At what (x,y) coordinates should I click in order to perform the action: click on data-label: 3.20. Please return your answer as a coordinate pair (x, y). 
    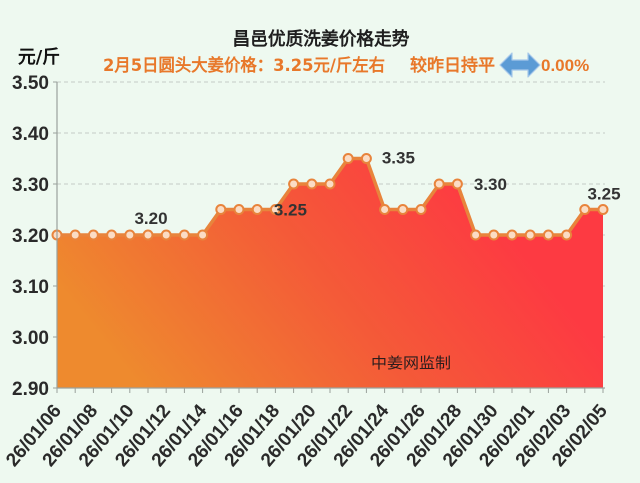
    Looking at the image, I should click on (150, 218).